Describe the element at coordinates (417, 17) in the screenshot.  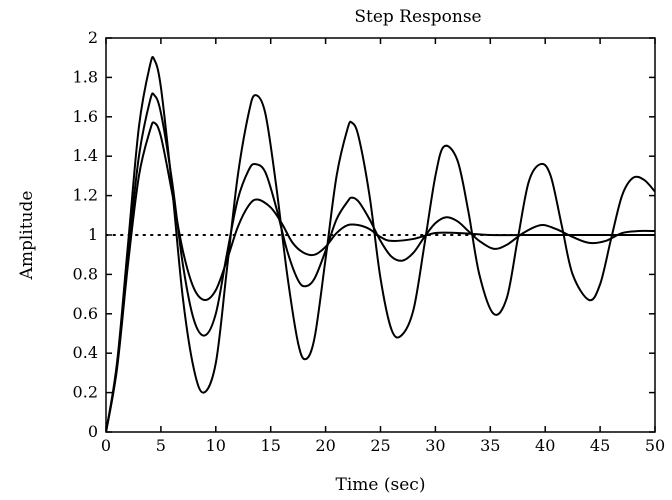
I see `chart-title: Step Response` at that location.